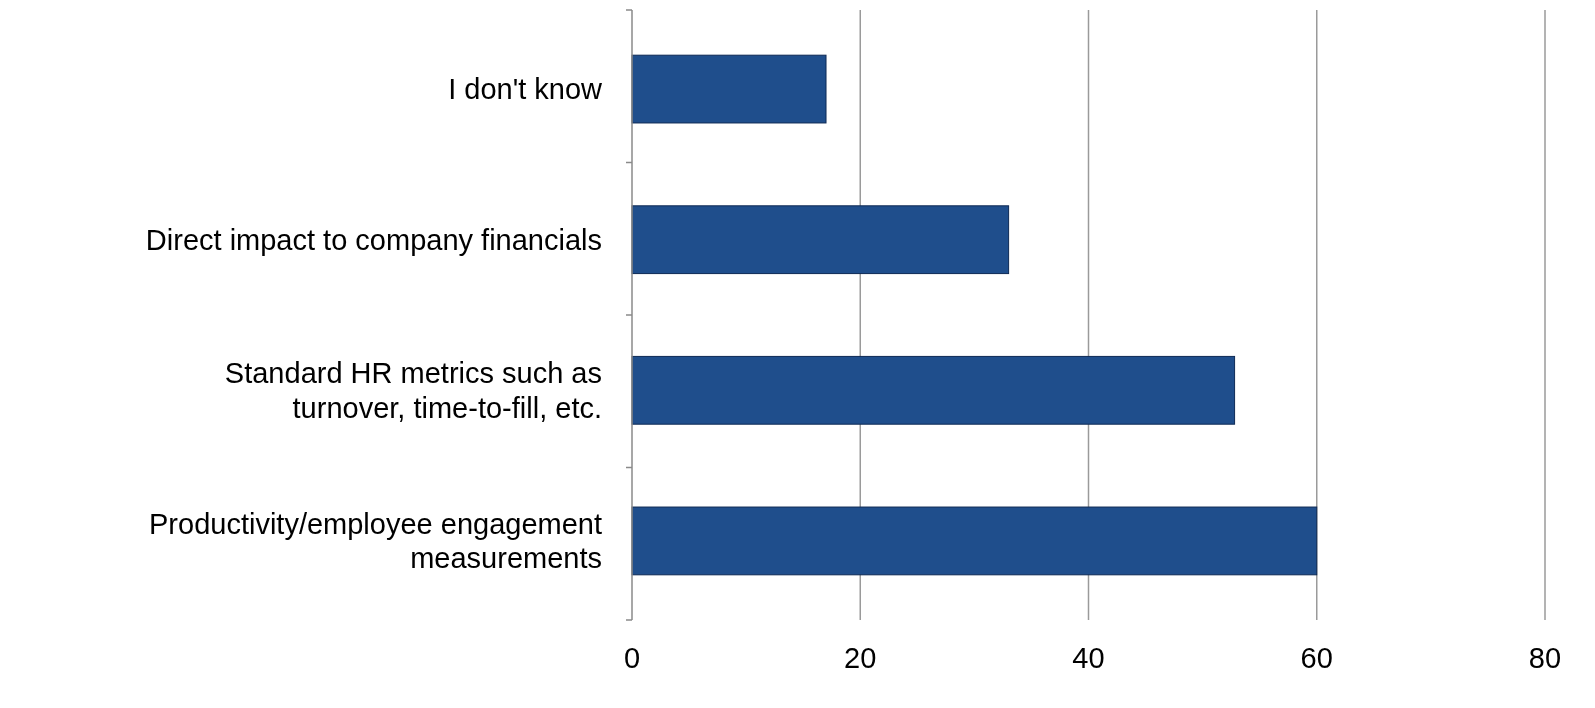  I want to click on x-tick-label: 20, so click(860, 658).